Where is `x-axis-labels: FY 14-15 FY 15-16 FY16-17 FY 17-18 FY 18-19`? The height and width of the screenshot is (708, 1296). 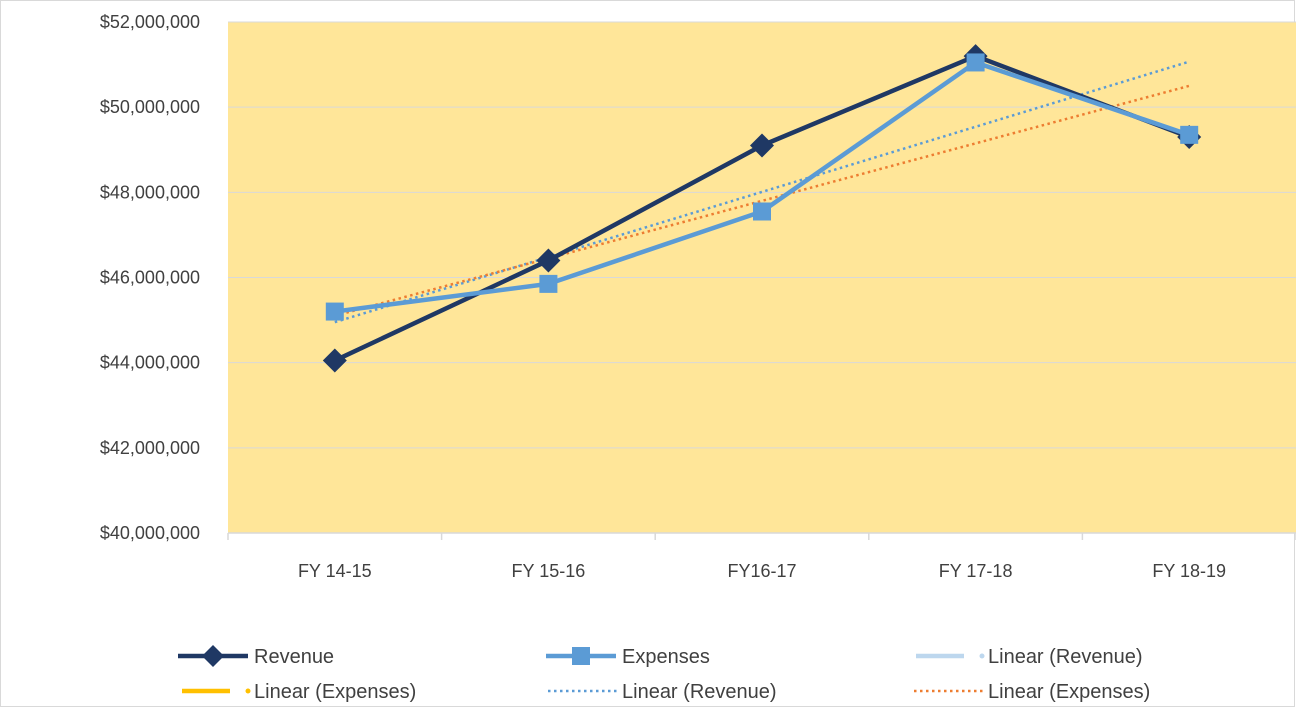 x-axis-labels: FY 14-15 FY 15-16 FY16-17 FY 17-18 FY 18-19 is located at coordinates (762, 571).